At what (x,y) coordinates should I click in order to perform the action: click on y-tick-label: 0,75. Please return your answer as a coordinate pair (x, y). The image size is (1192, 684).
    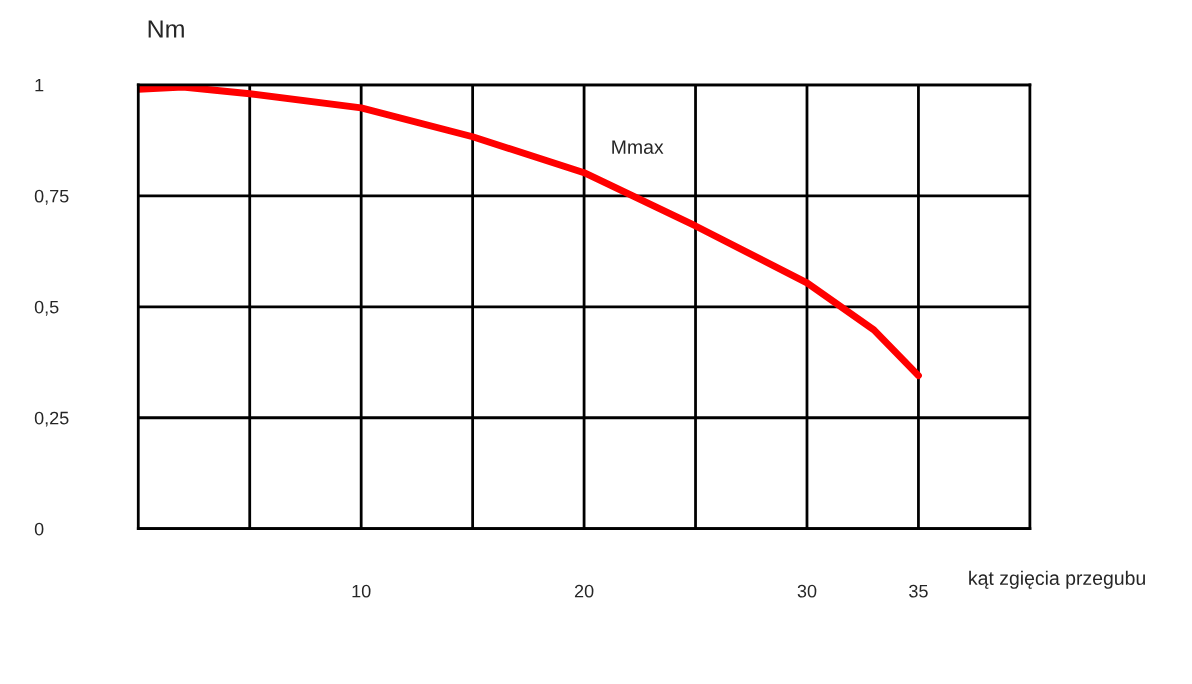
    Looking at the image, I should click on (51, 197).